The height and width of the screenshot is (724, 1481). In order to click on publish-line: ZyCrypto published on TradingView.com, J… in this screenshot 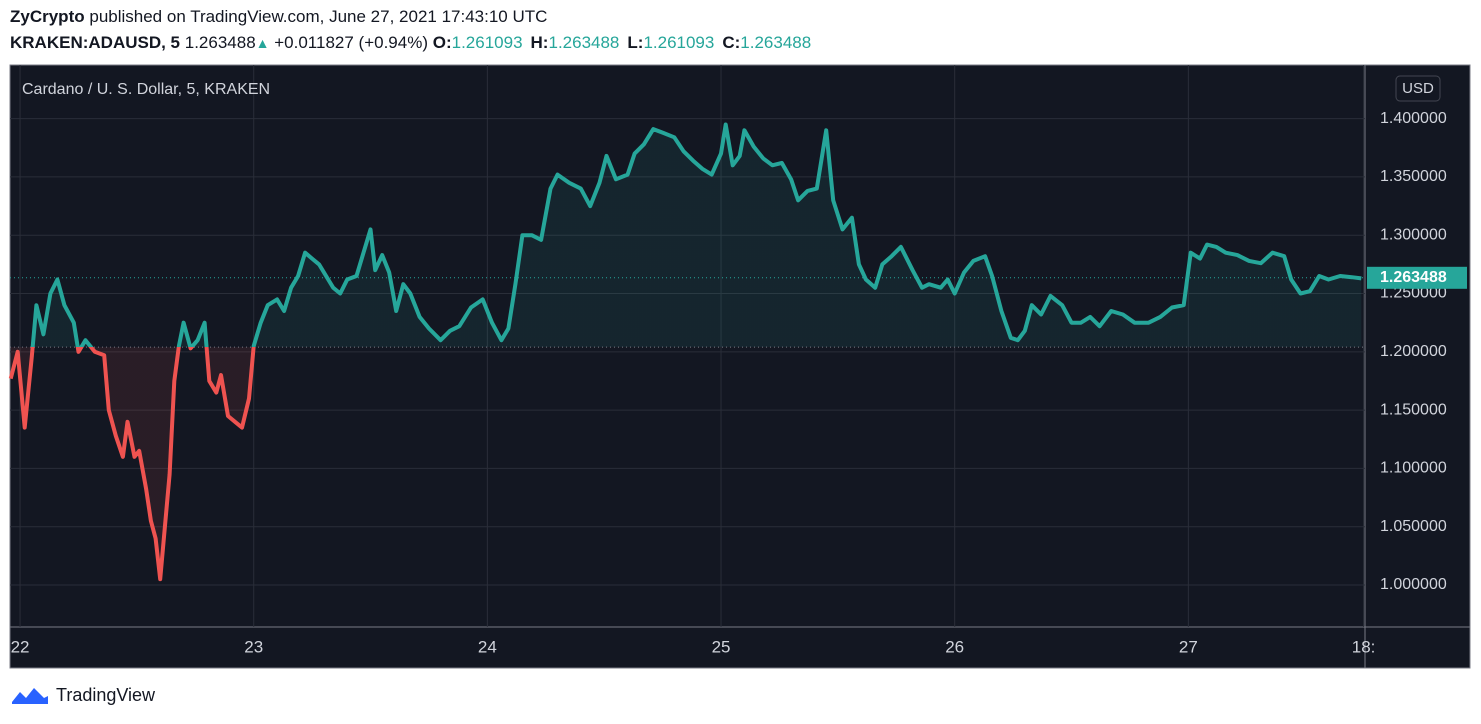, I will do `click(278, 17)`.